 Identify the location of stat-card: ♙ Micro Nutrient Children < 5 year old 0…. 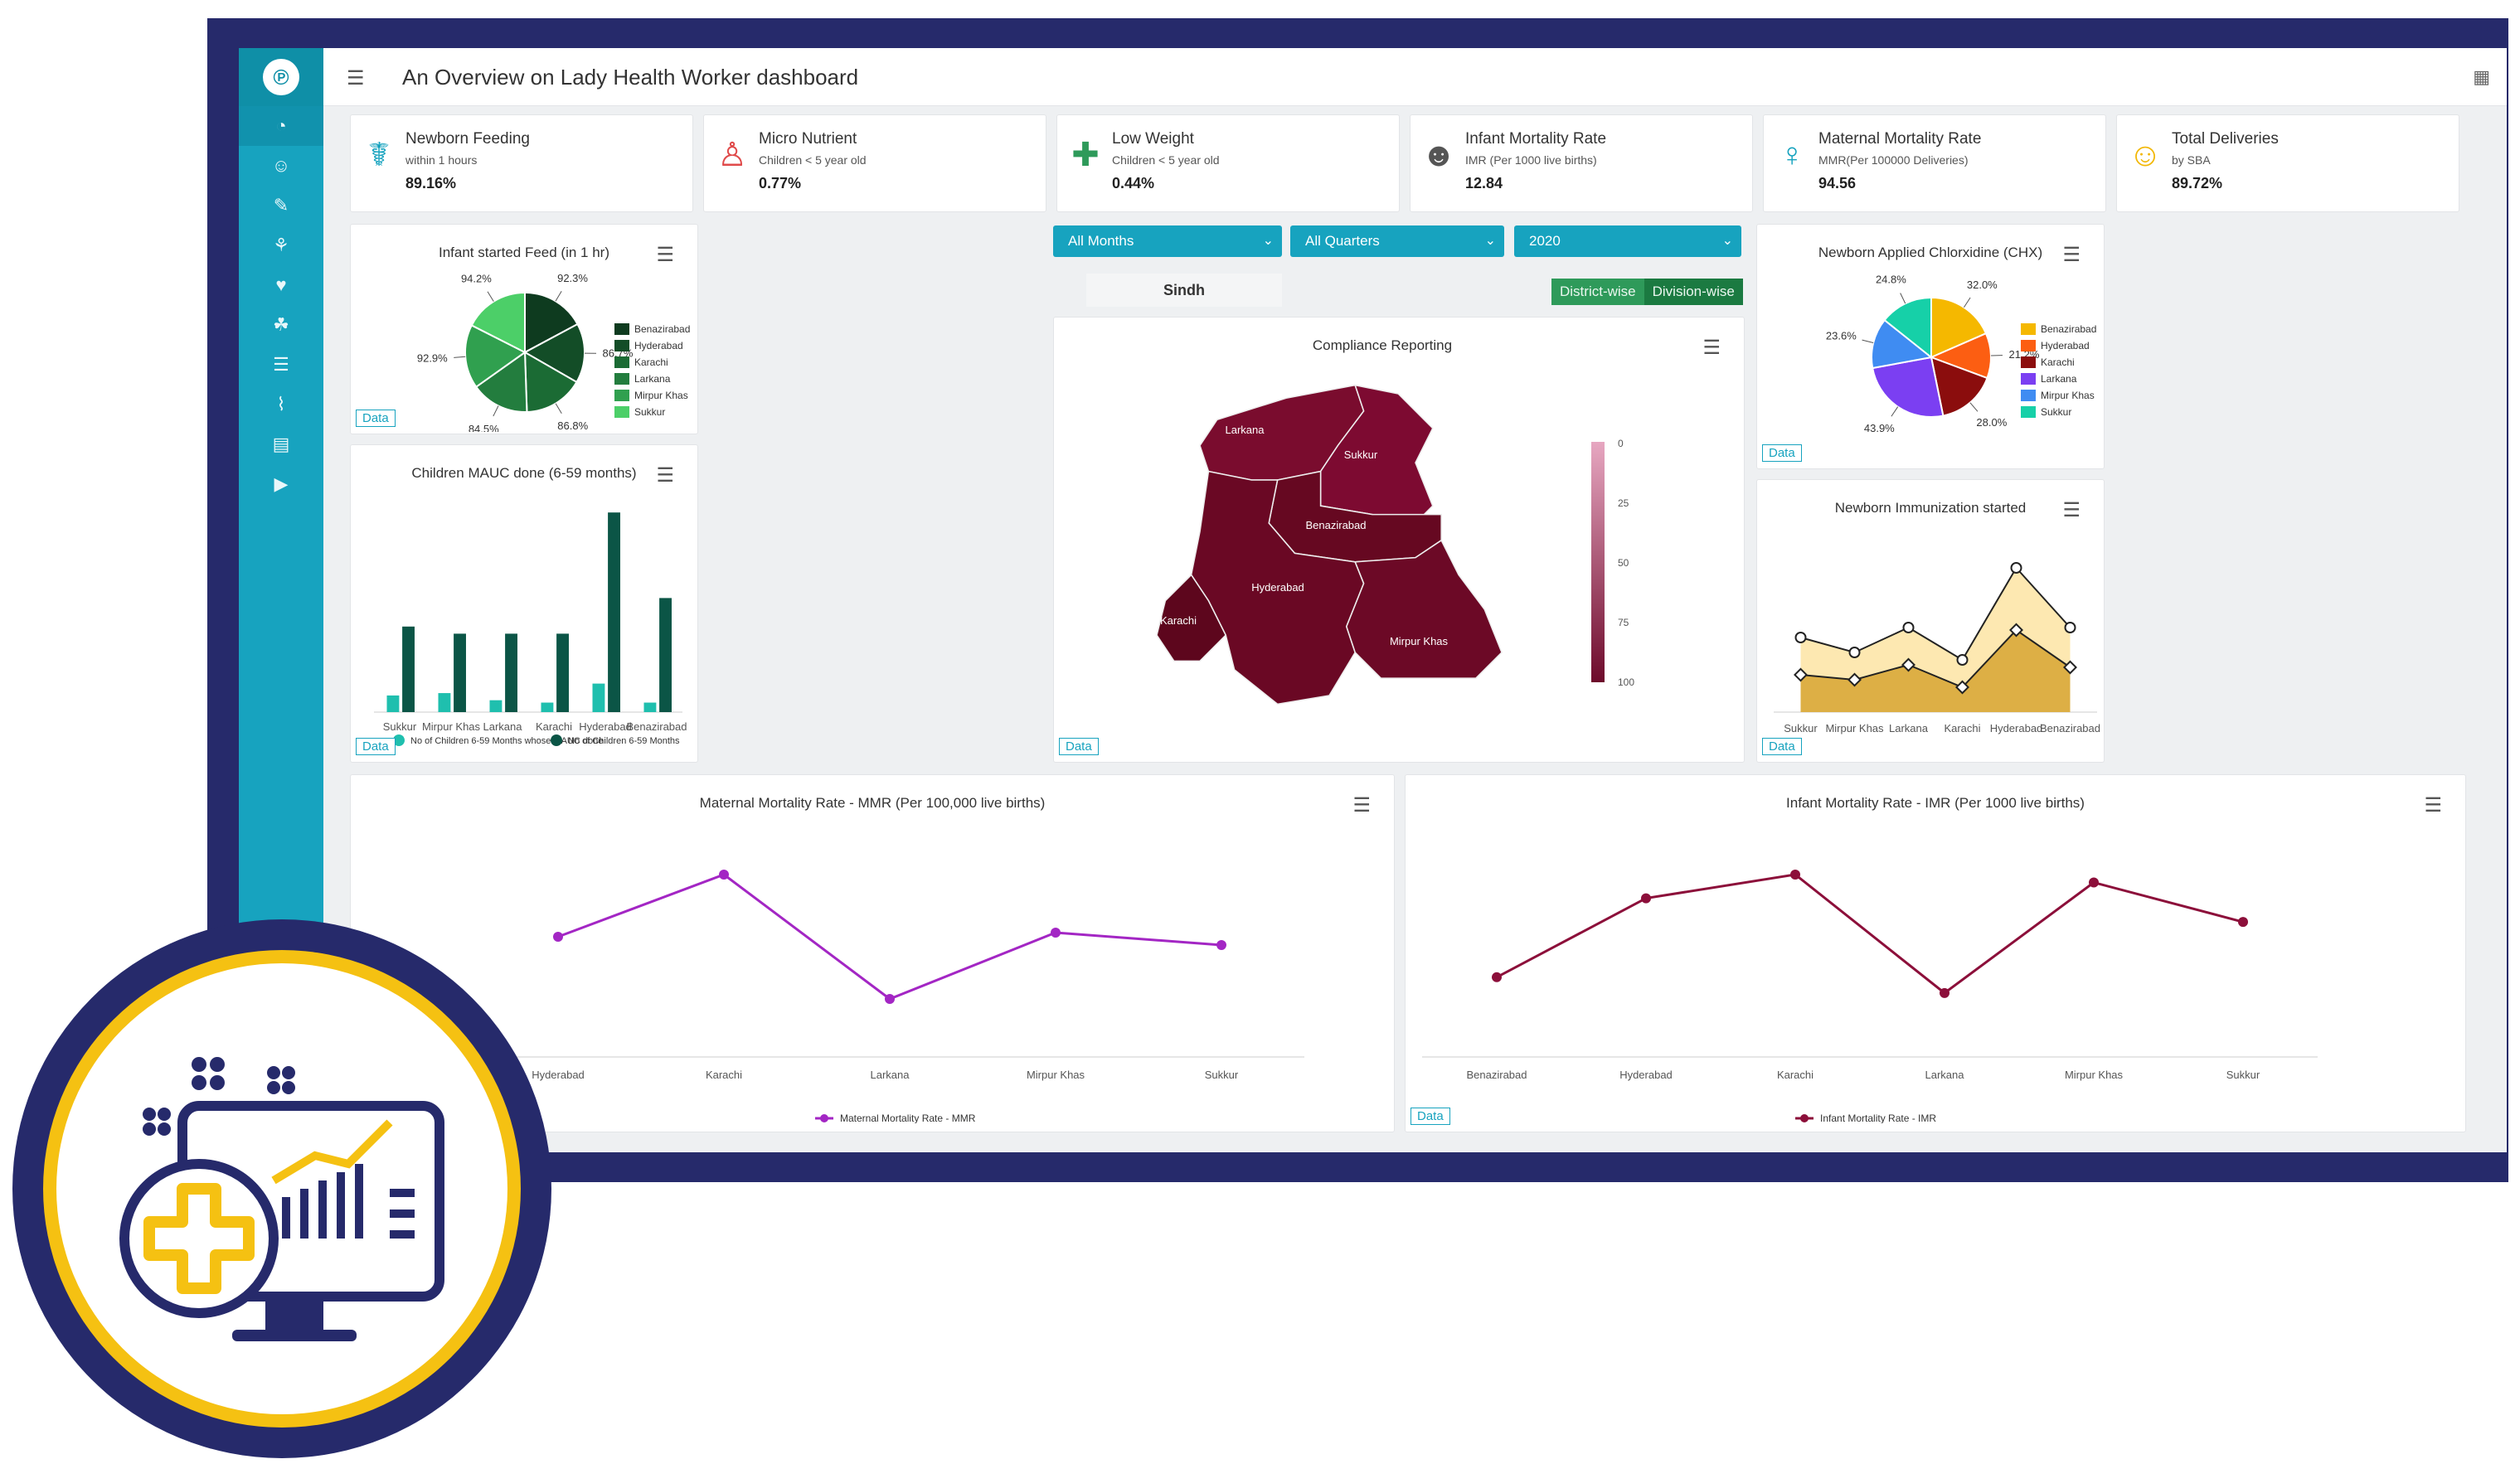
(874, 163).